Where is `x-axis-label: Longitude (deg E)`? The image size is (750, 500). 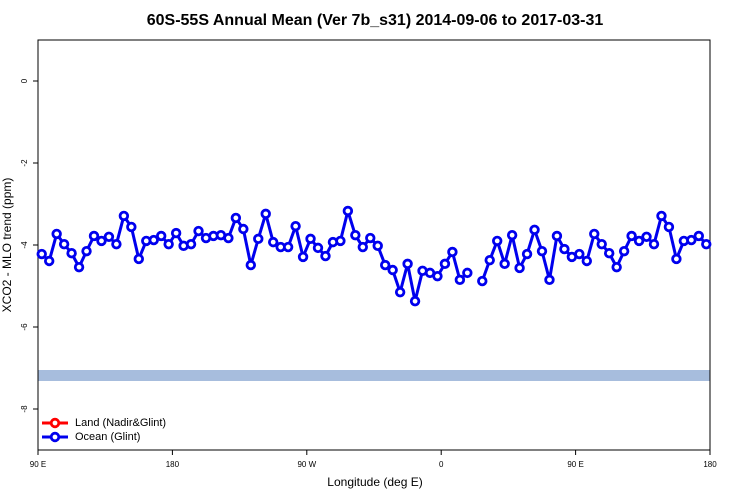
x-axis-label: Longitude (deg E) is located at coordinates (374, 482).